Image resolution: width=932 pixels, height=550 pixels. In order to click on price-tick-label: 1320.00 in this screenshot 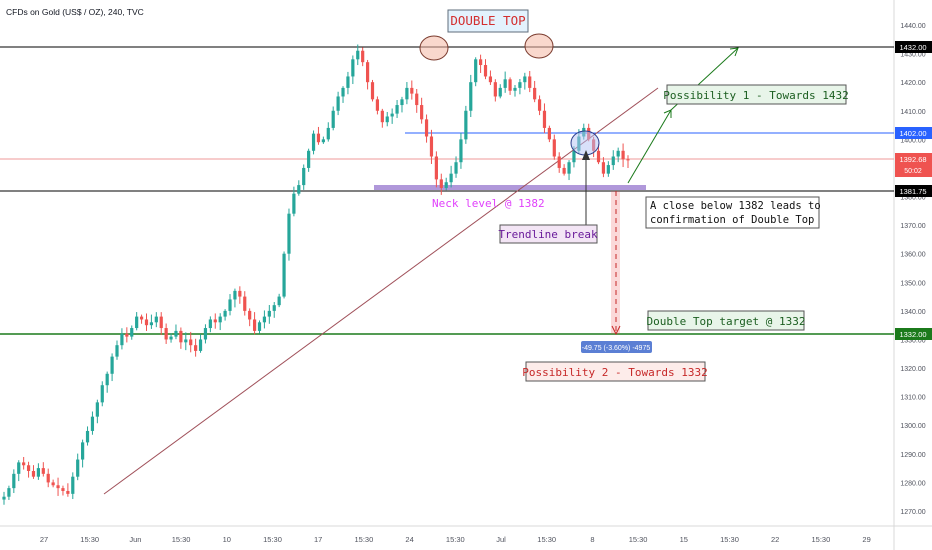, I will do `click(912, 369)`.